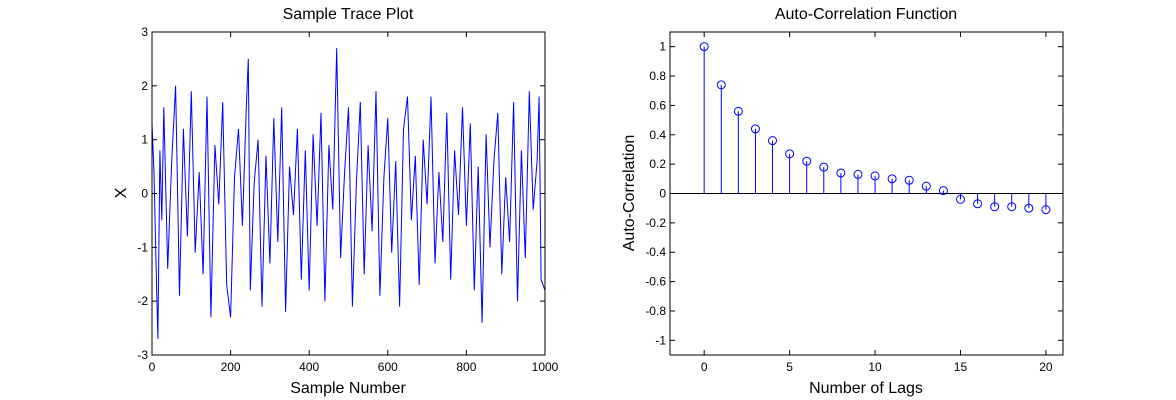  I want to click on acf-stems, so click(875, 128).